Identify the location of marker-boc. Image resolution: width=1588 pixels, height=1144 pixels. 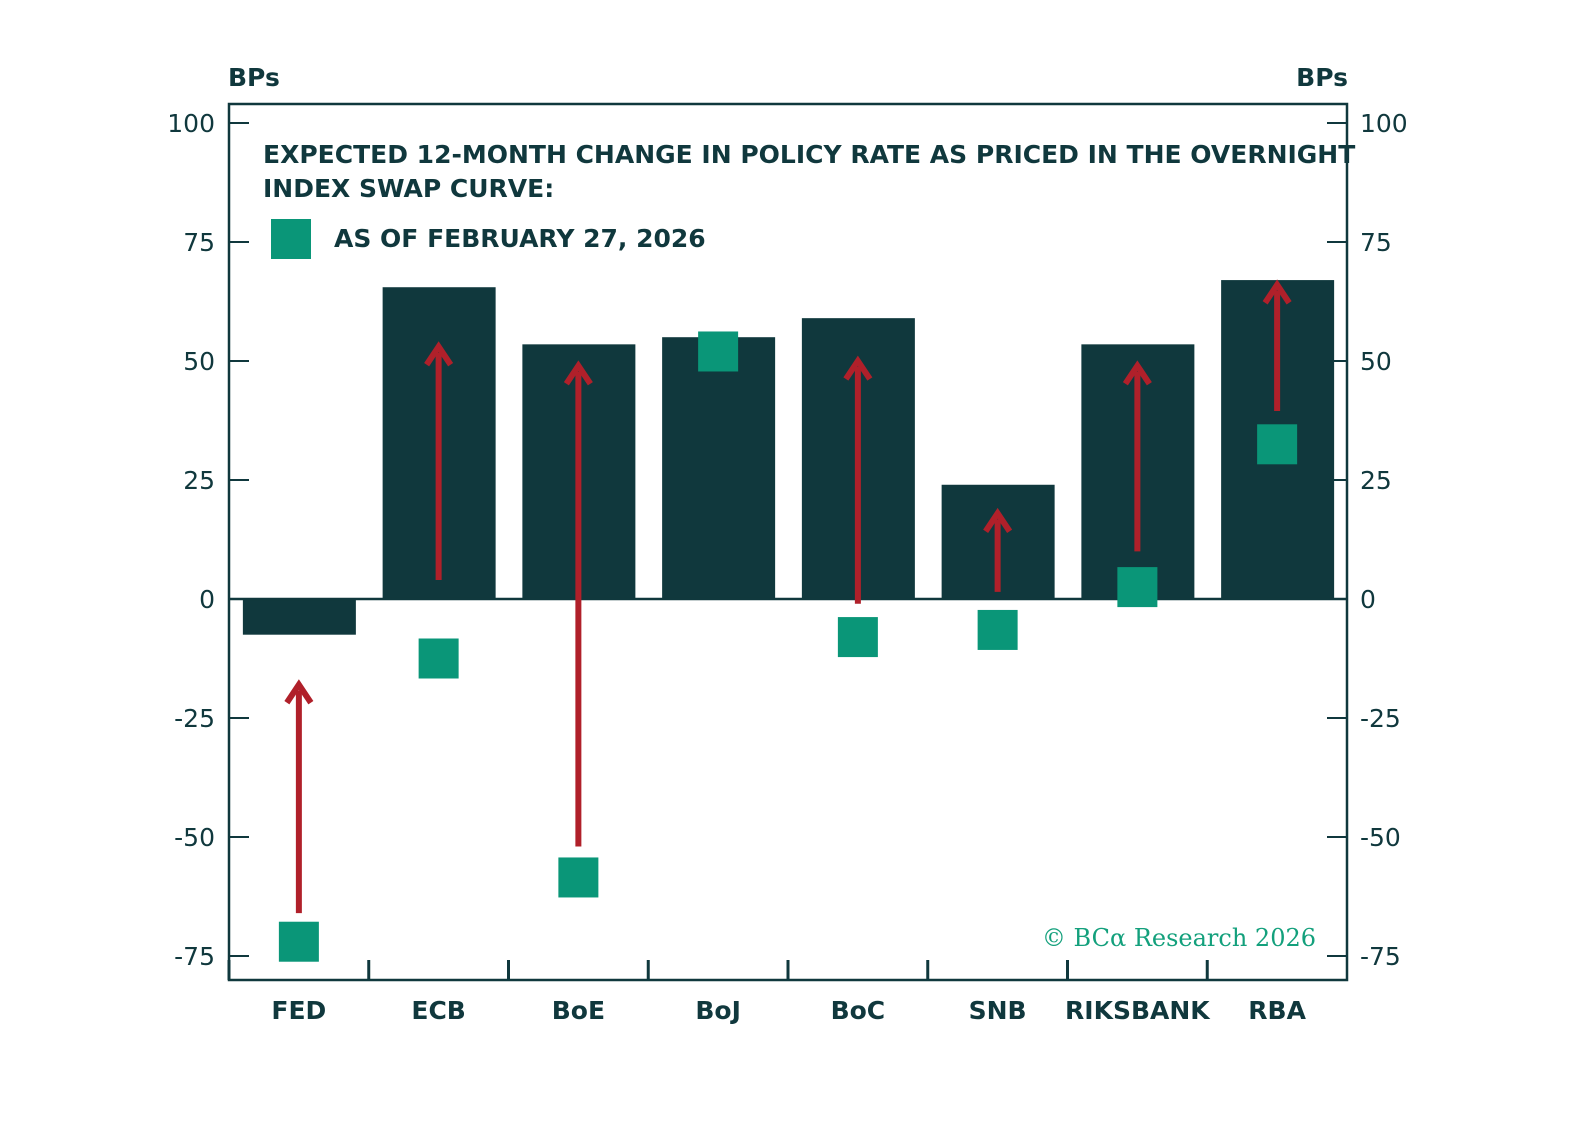
(857, 637).